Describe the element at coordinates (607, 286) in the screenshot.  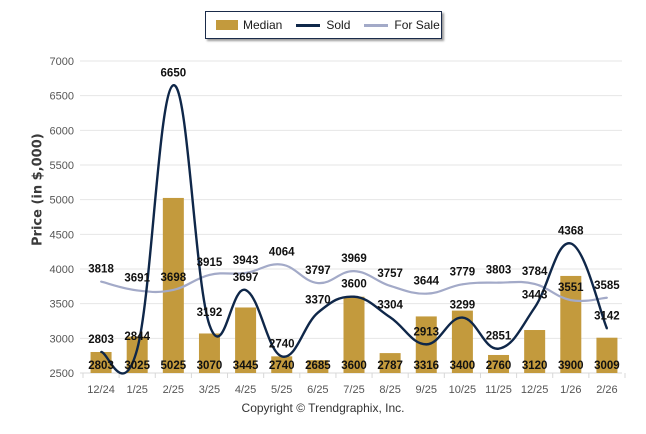
I see `for-sale-data-label: 3585` at that location.